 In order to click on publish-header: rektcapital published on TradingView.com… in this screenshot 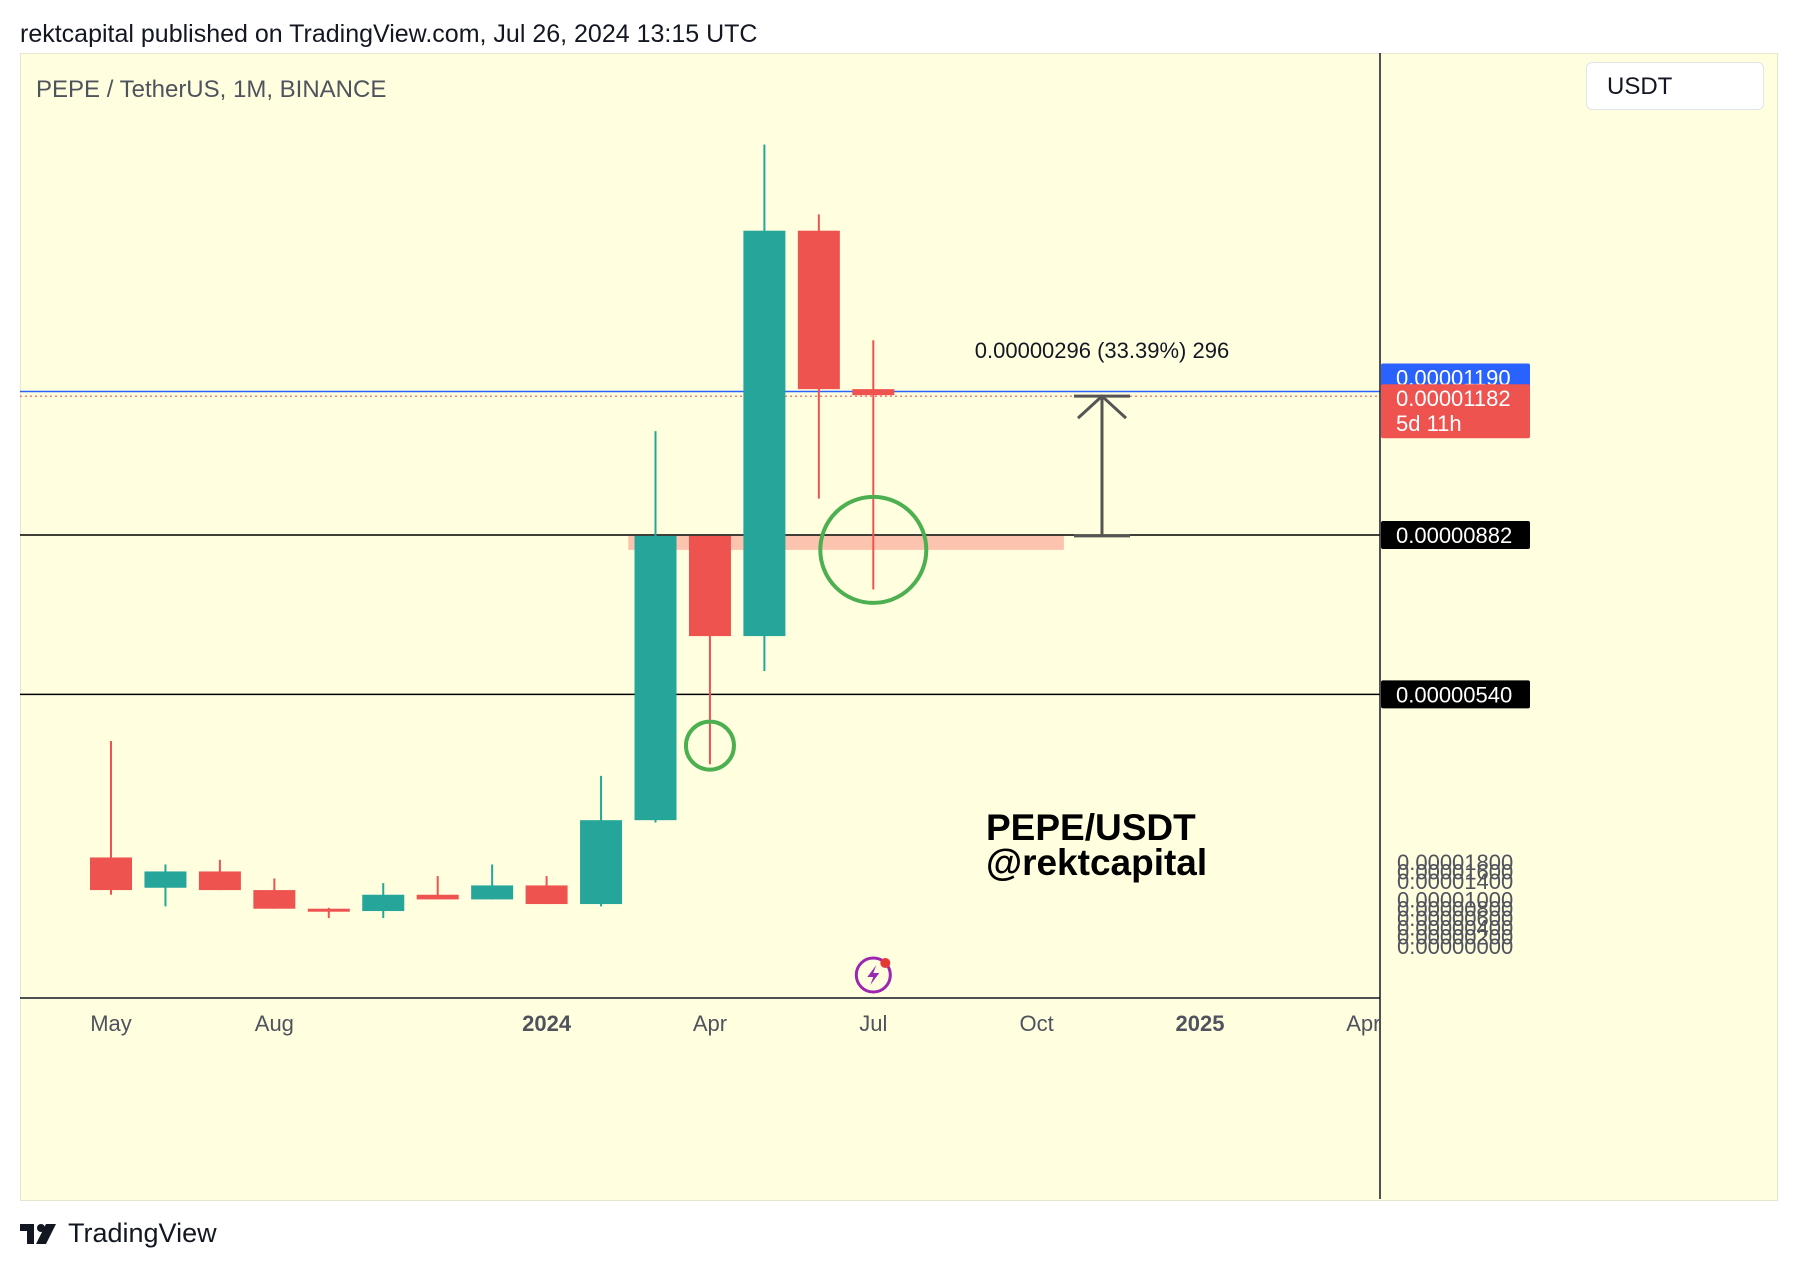, I will do `click(389, 34)`.